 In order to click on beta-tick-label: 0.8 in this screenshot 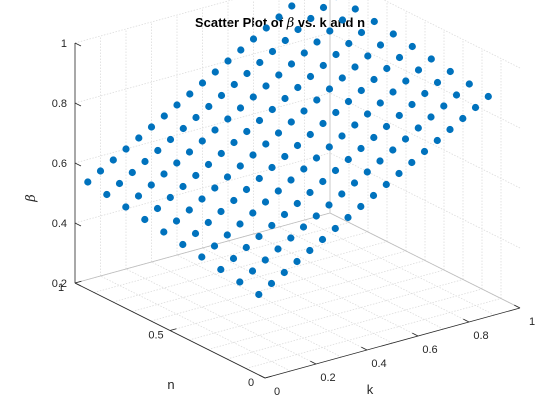, I will do `click(59, 104)`.